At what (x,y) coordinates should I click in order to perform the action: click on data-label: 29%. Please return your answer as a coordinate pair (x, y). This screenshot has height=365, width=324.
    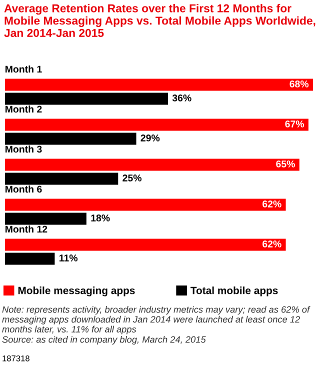
    Looking at the image, I should click on (150, 138).